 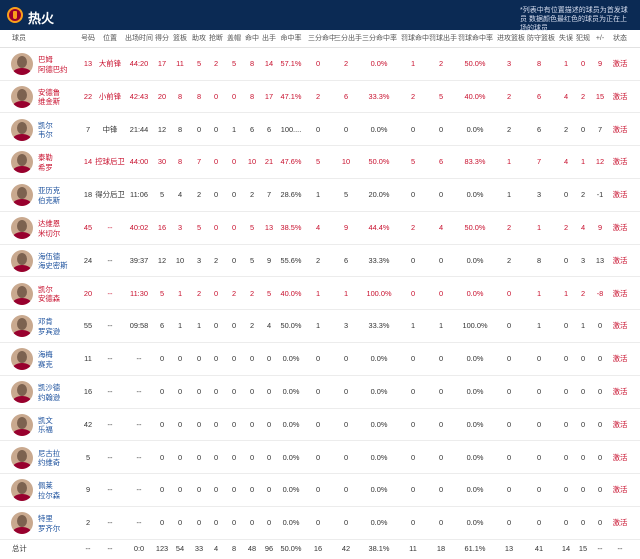 What do you see at coordinates (49, 523) in the screenshot?
I see `player-name-link: 特里 罗齐尔` at bounding box center [49, 523].